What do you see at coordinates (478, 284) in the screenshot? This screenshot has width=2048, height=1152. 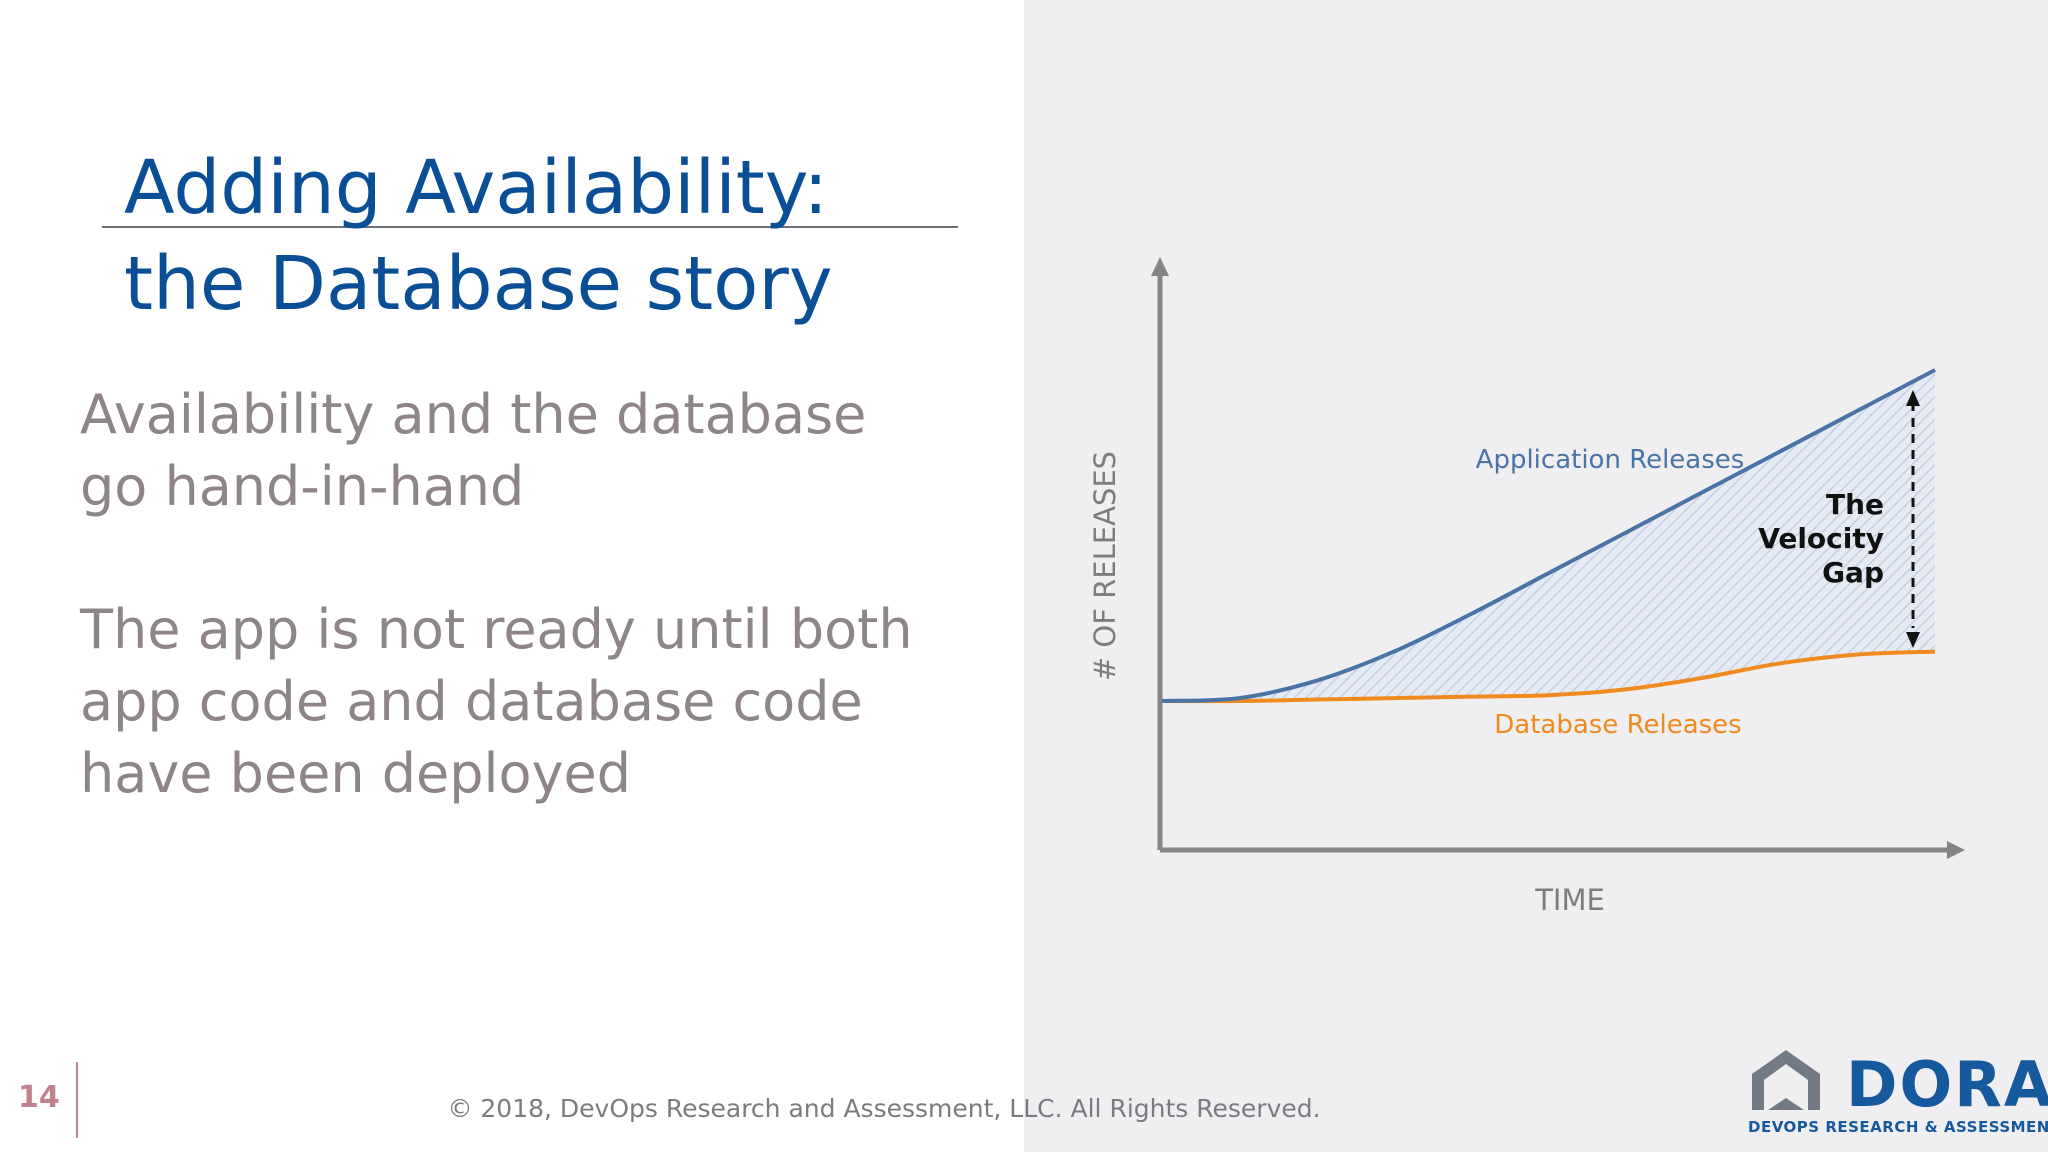 I see `slide-title-line-2: the Database story` at bounding box center [478, 284].